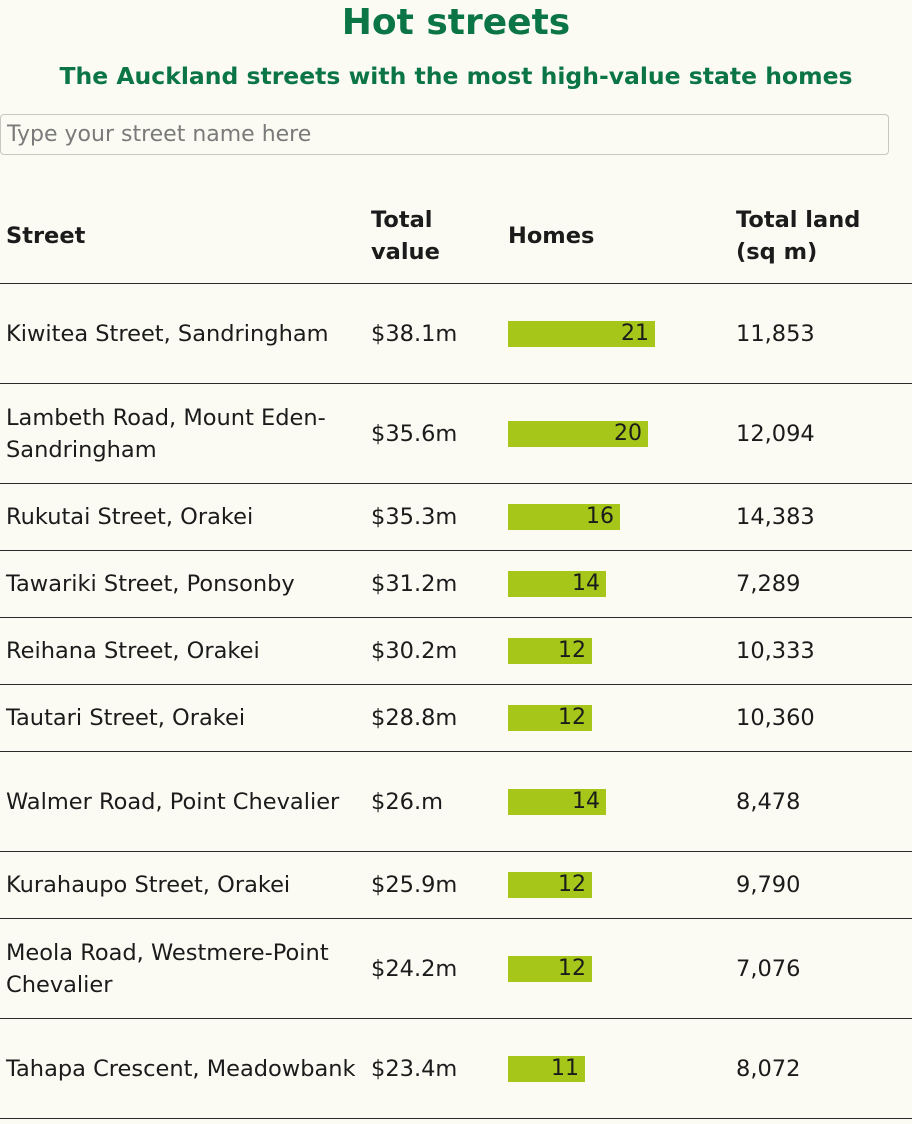 Image resolution: width=912 pixels, height=1124 pixels. Describe the element at coordinates (405, 235) in the screenshot. I see `column-header-total-value: Total value` at that location.